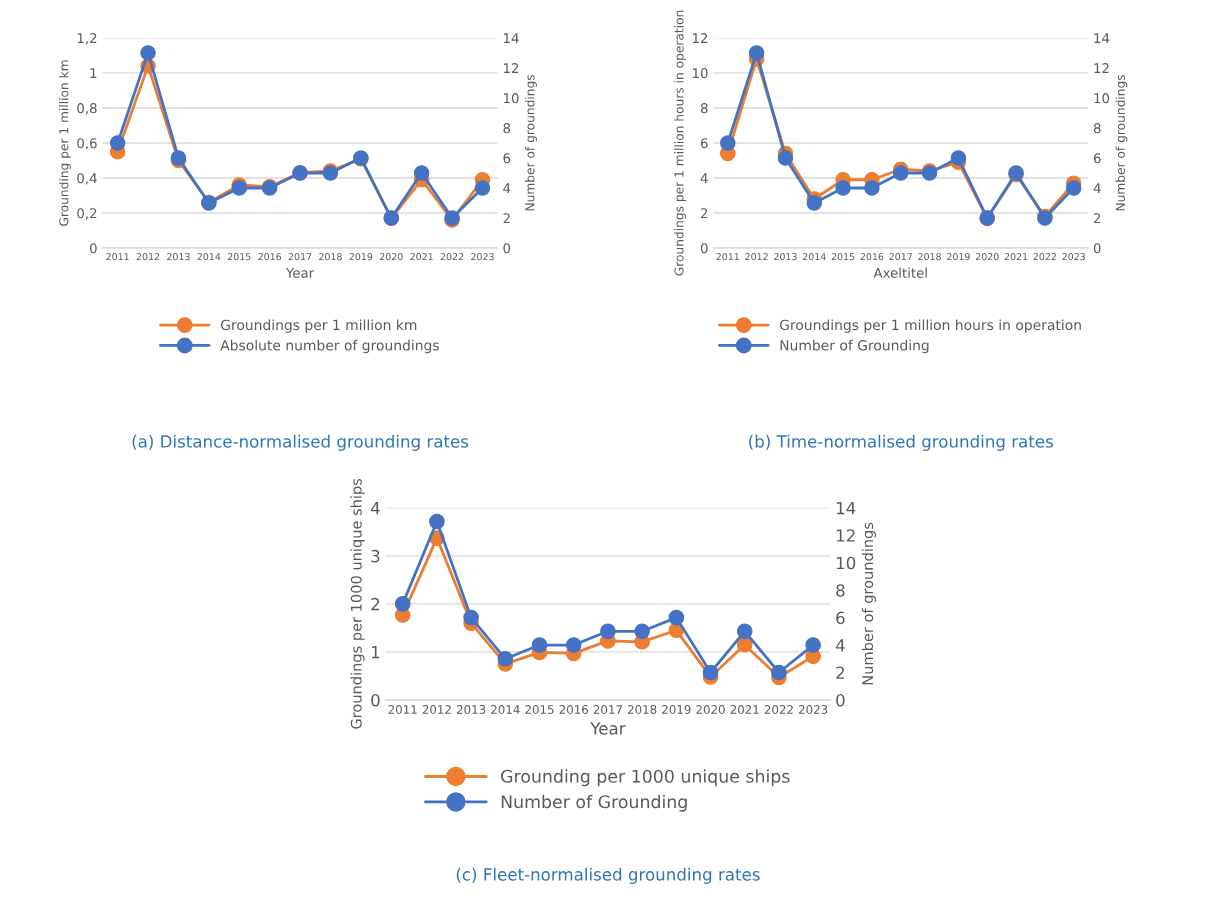 This screenshot has height=902, width=1205. What do you see at coordinates (901, 442) in the screenshot?
I see `text: (b) Time-normalised grounding rates` at bounding box center [901, 442].